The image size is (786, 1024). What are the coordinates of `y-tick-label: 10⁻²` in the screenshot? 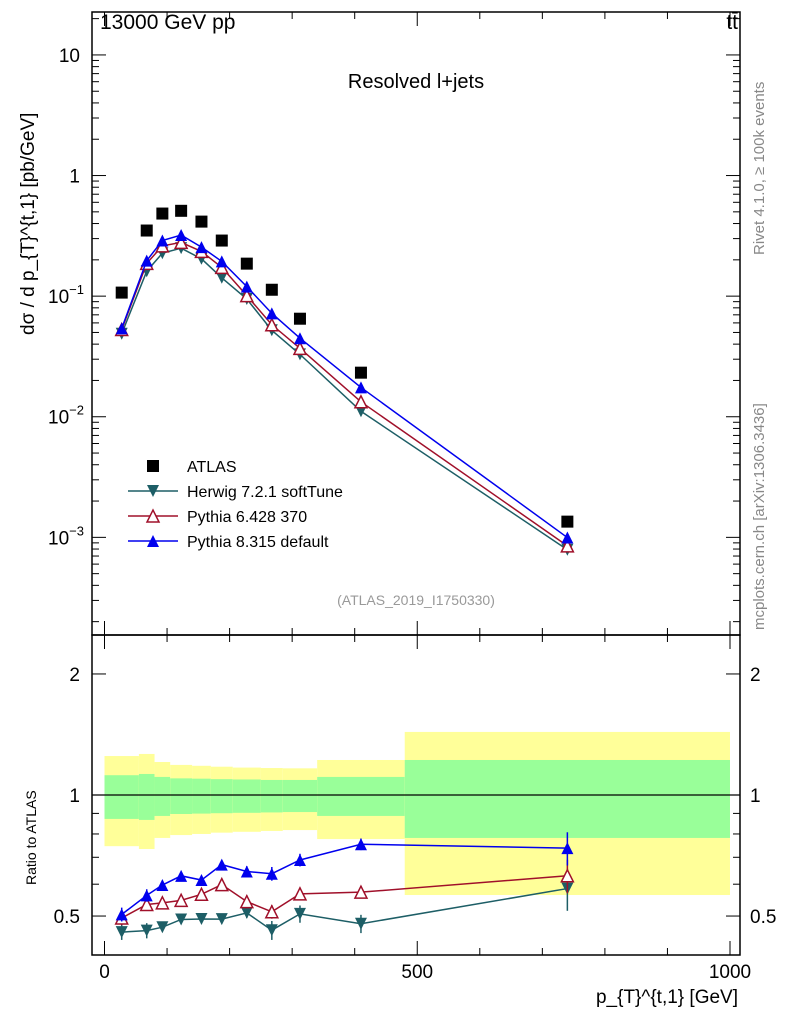 It's located at (66, 416).